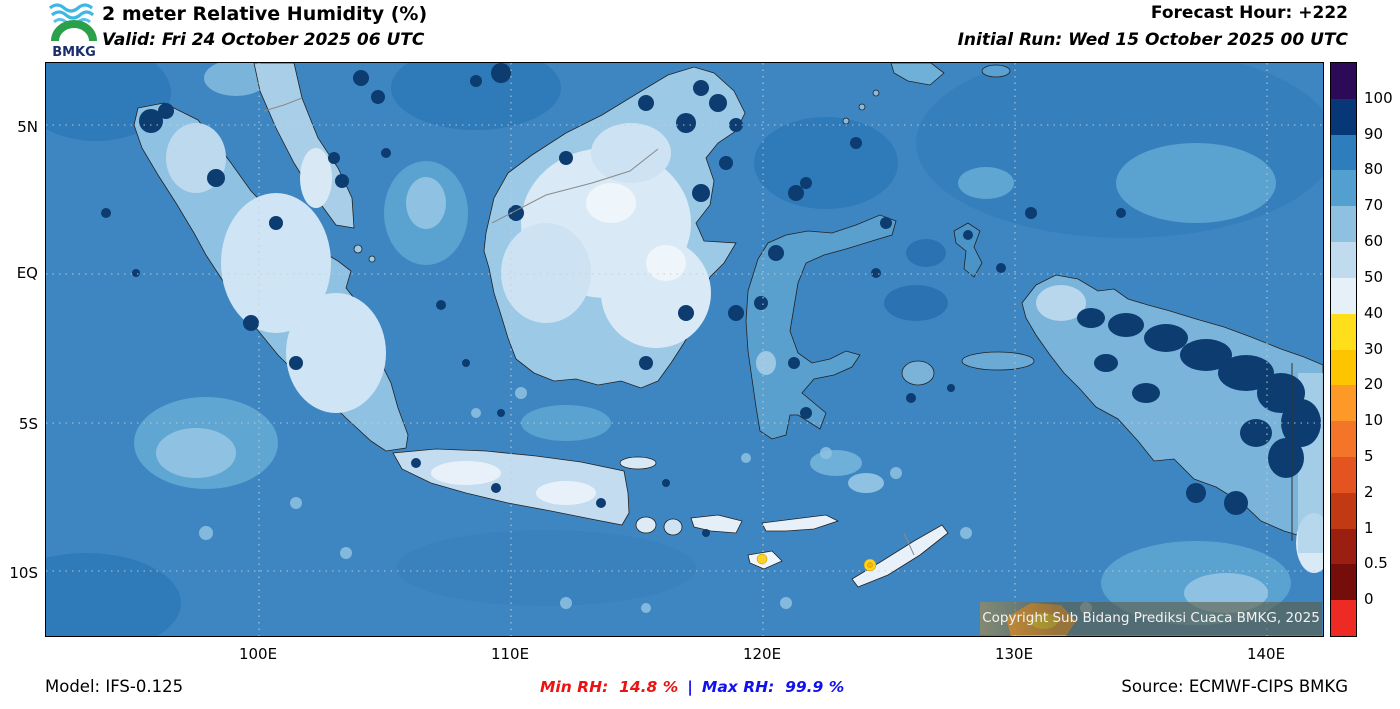 The image size is (1400, 709). I want to click on bmkg-logo-text: BMKG, so click(74, 52).